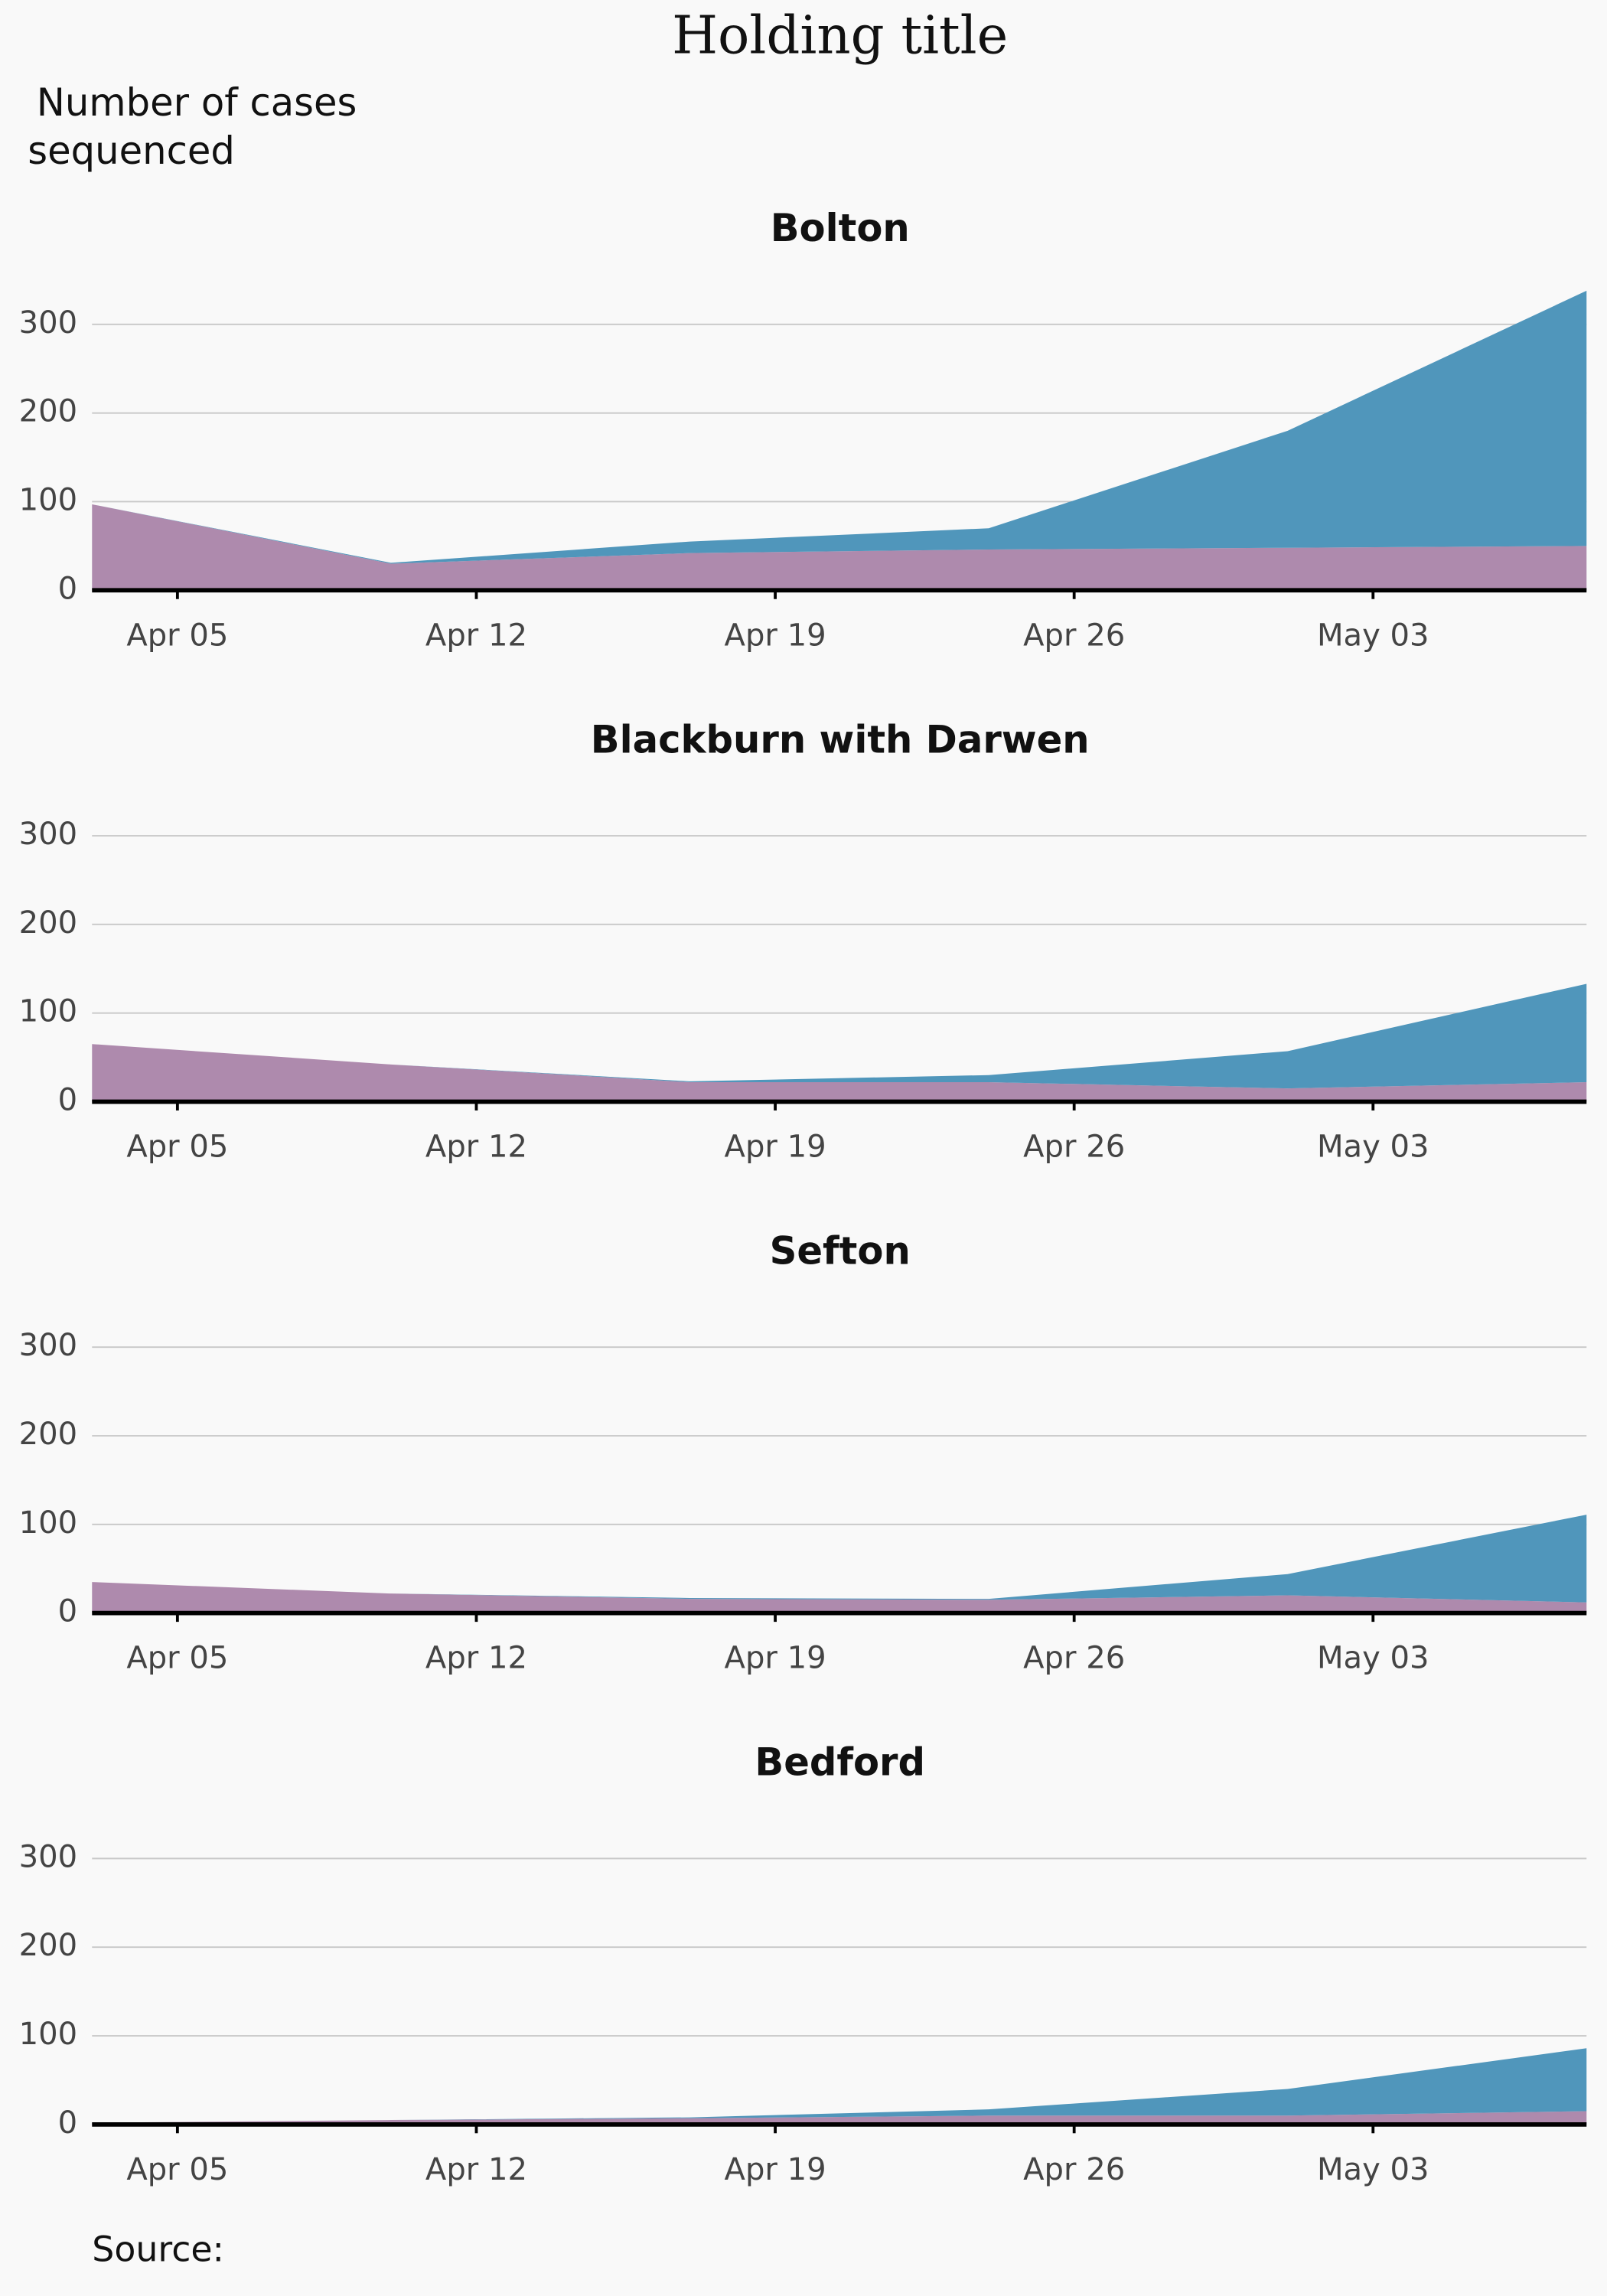 The image size is (1607, 2296). Describe the element at coordinates (840, 1762) in the screenshot. I see `panel-title: Bedford` at that location.